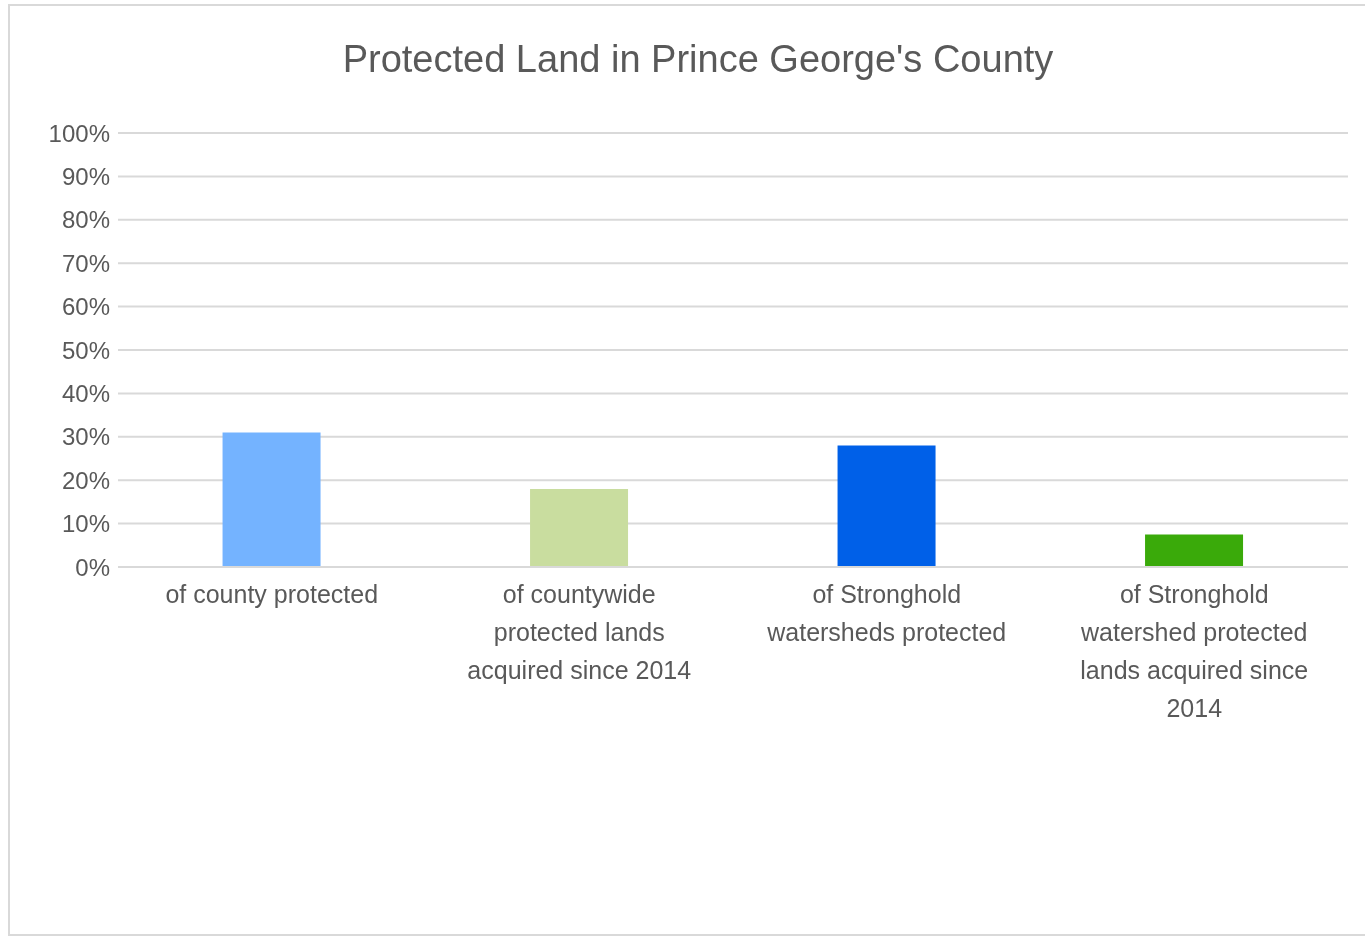  Describe the element at coordinates (92, 567) in the screenshot. I see `y-tick-label: 0%` at that location.